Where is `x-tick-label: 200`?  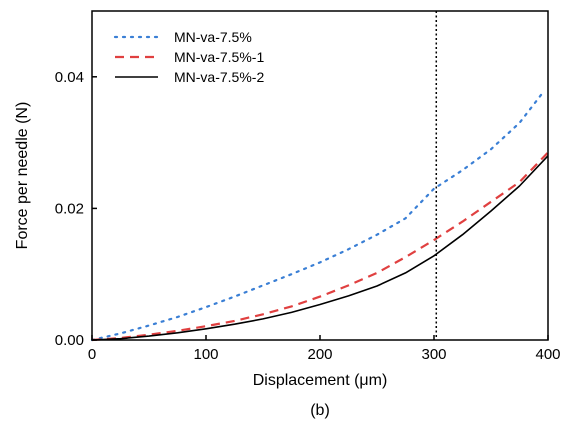 x-tick-label: 200 is located at coordinates (319, 354).